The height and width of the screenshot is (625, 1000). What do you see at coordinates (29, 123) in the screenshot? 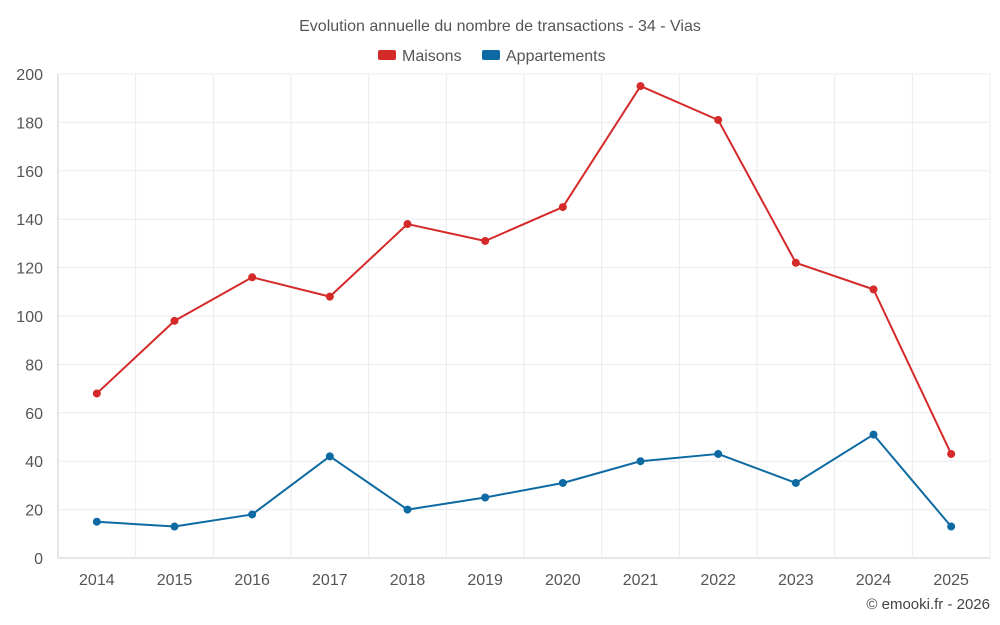
I see `y-tick-label: 180` at bounding box center [29, 123].